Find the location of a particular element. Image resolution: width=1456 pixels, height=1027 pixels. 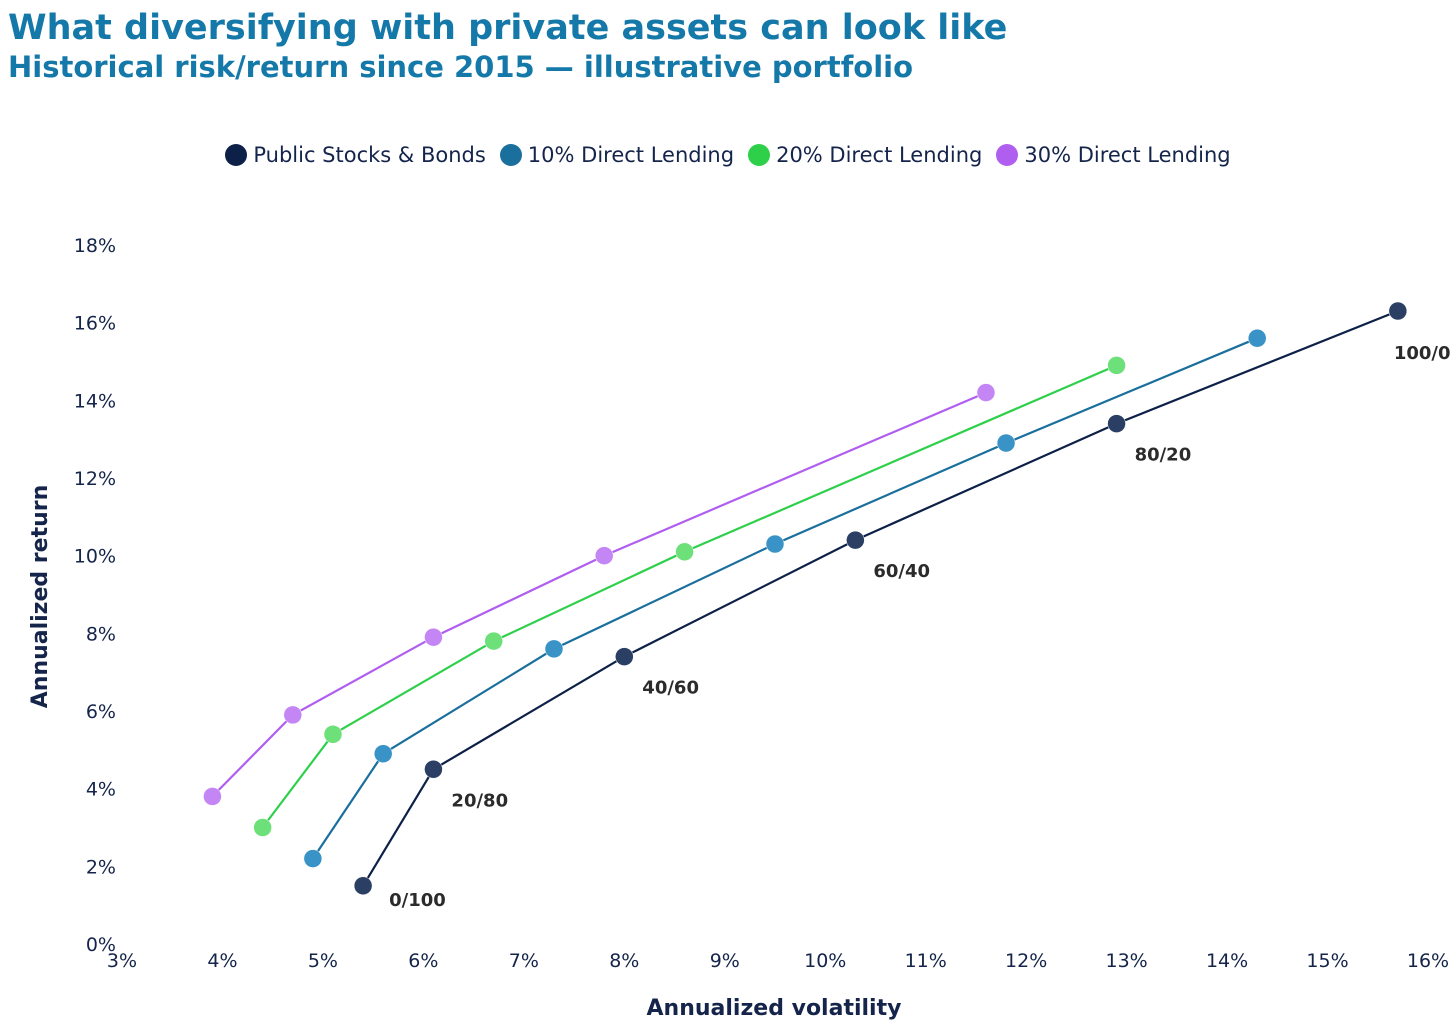

x-tick-label: 7% is located at coordinates (524, 961).